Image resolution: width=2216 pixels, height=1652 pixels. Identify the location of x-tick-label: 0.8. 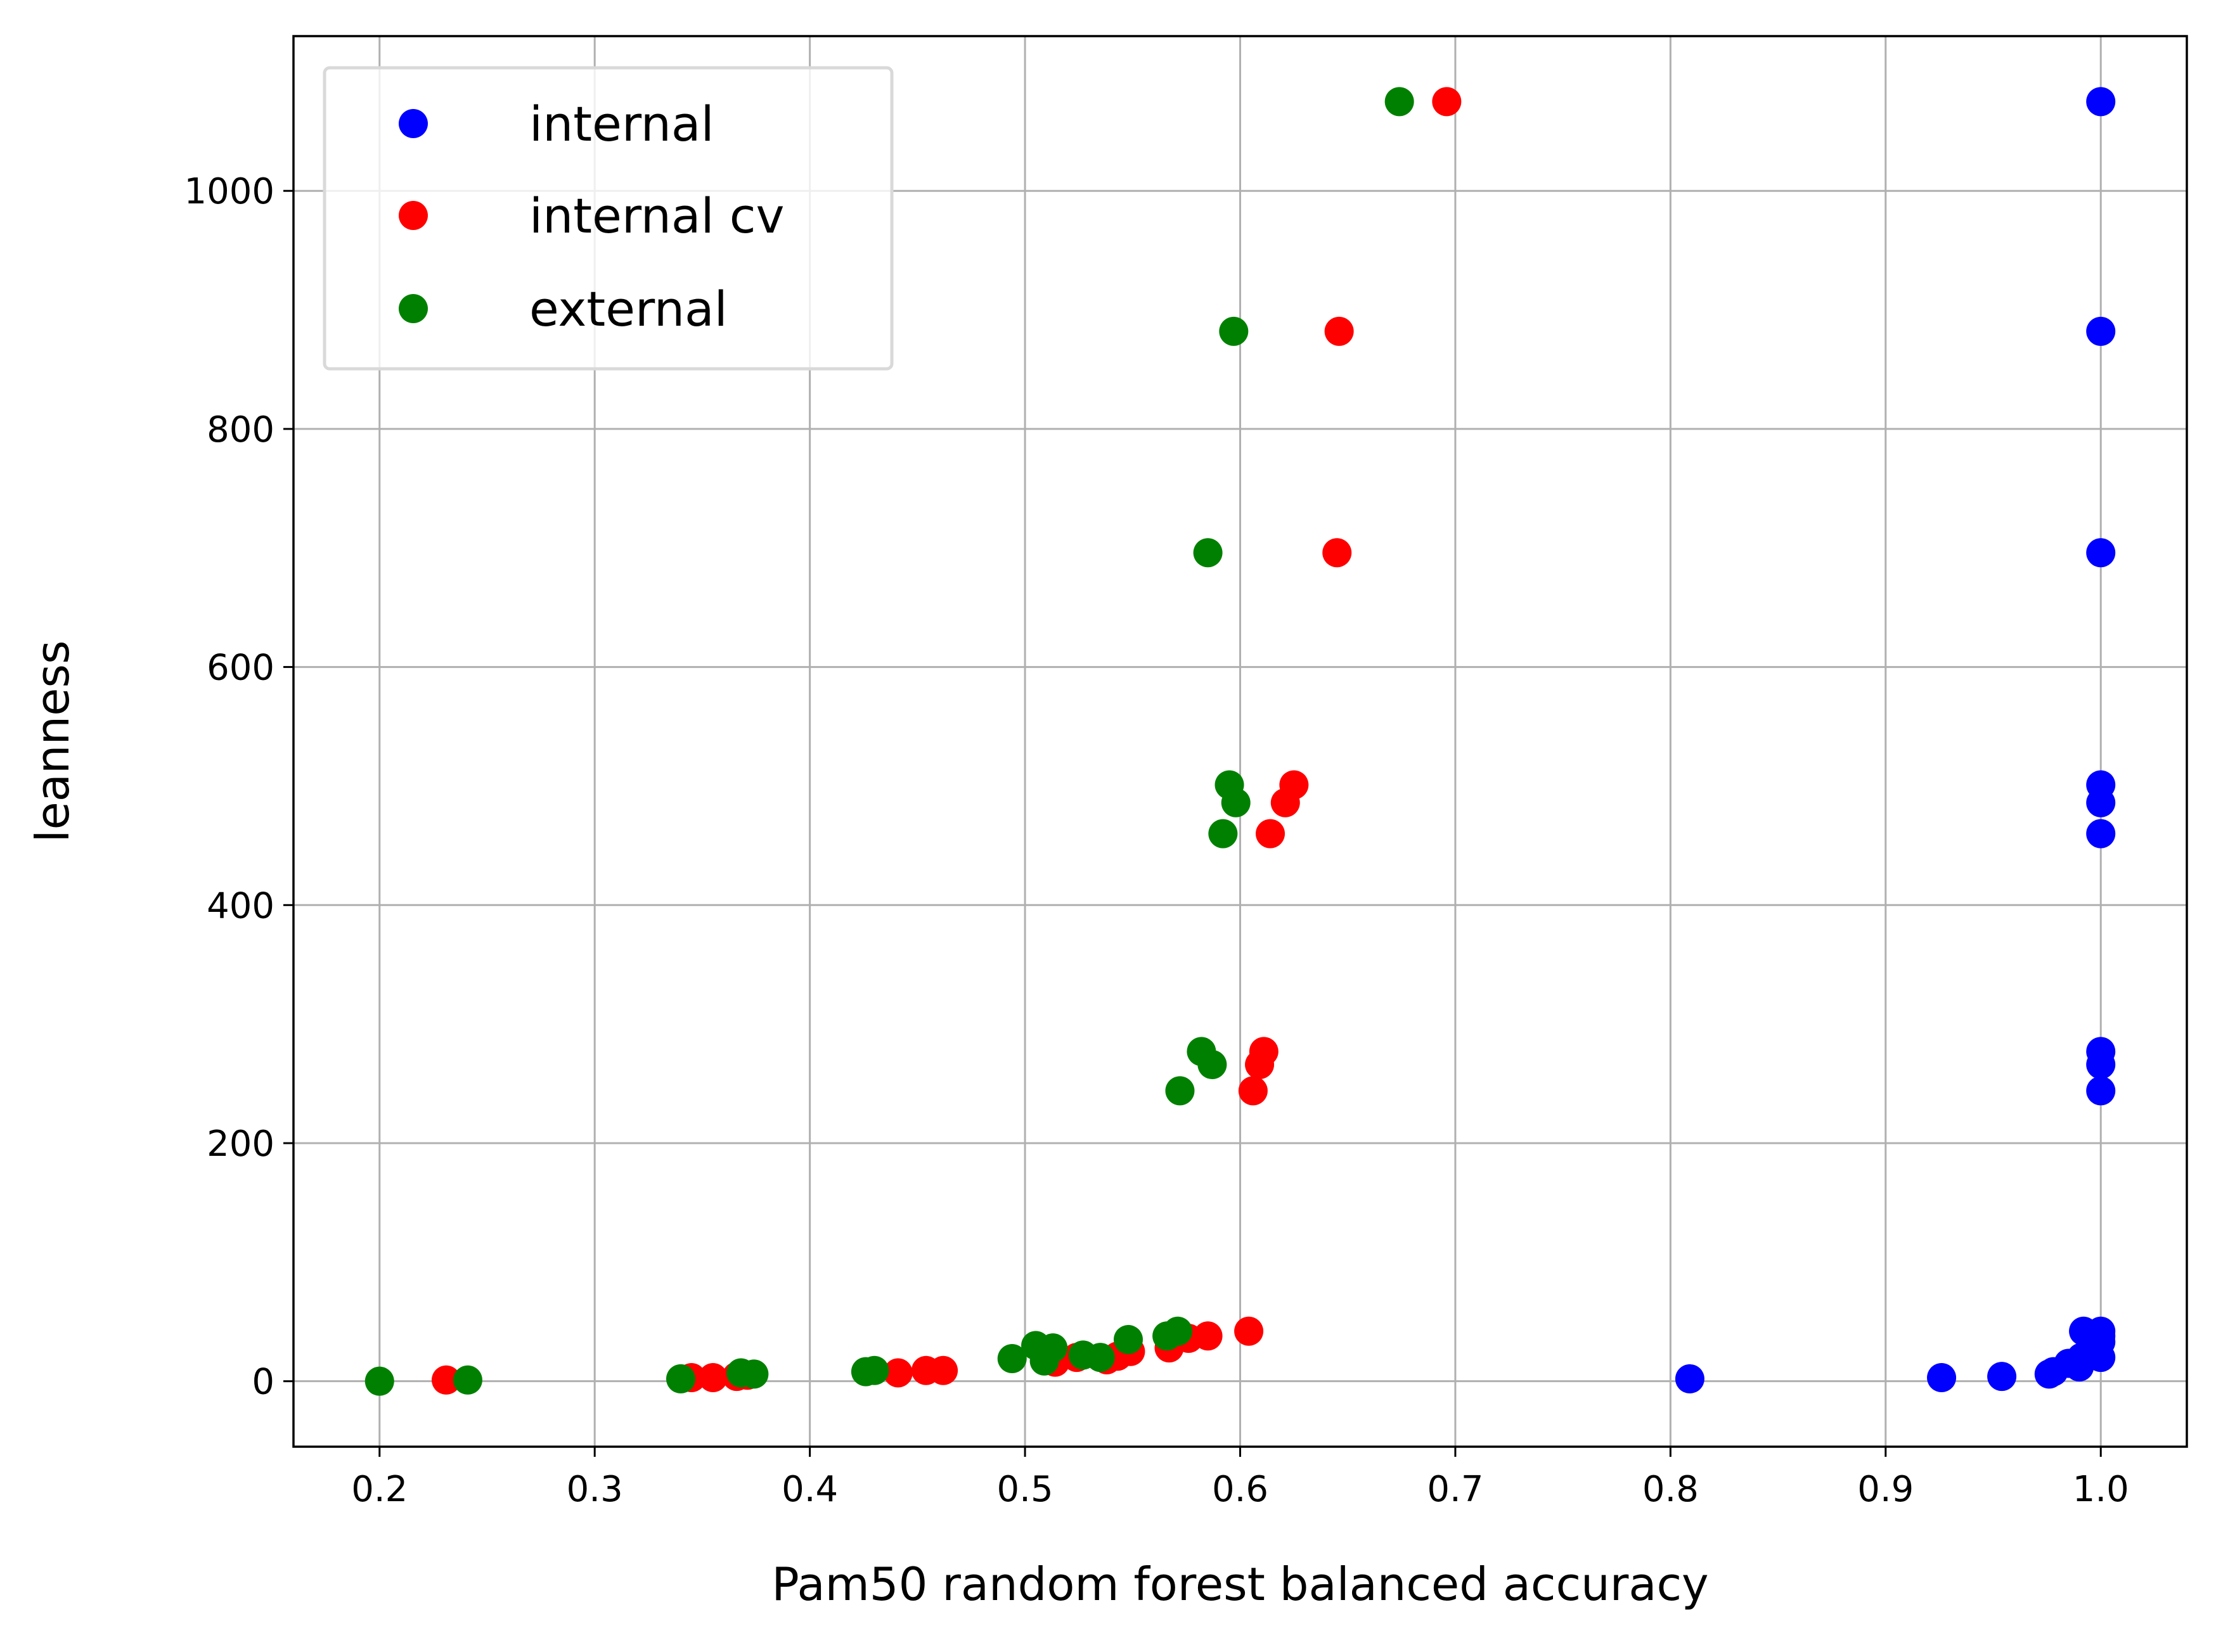
(1670, 1490).